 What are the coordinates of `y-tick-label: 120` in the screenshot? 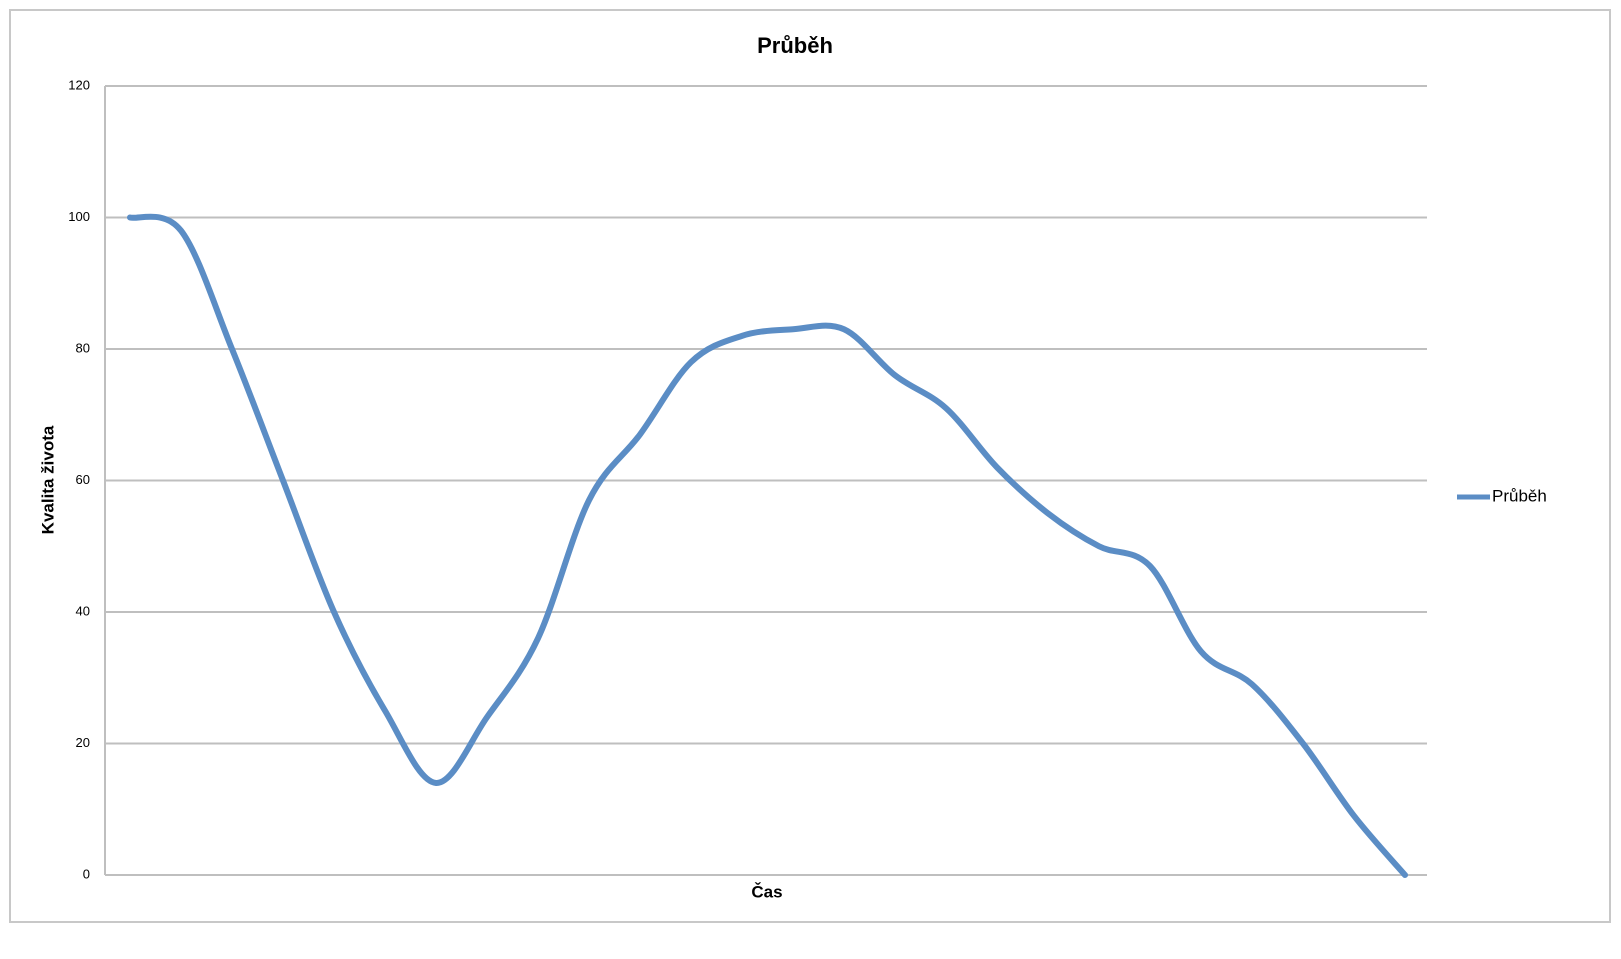 It's located at (79, 84).